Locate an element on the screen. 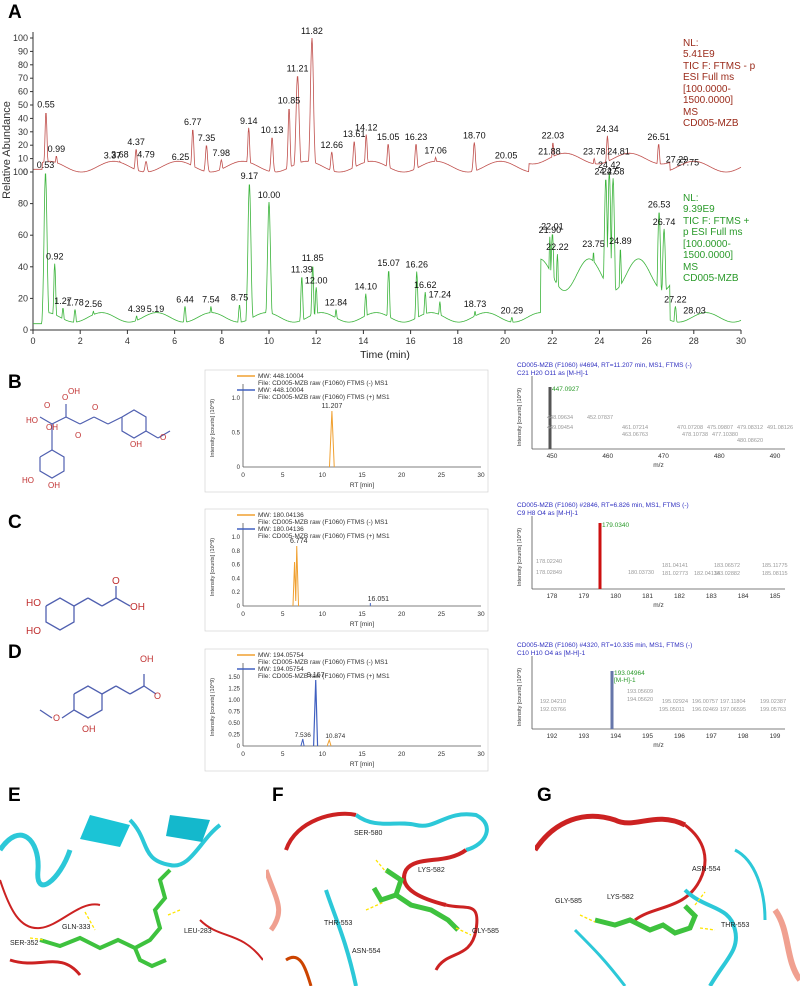 The image size is (800, 986). peak-label: 7.35 is located at coordinates (207, 138).